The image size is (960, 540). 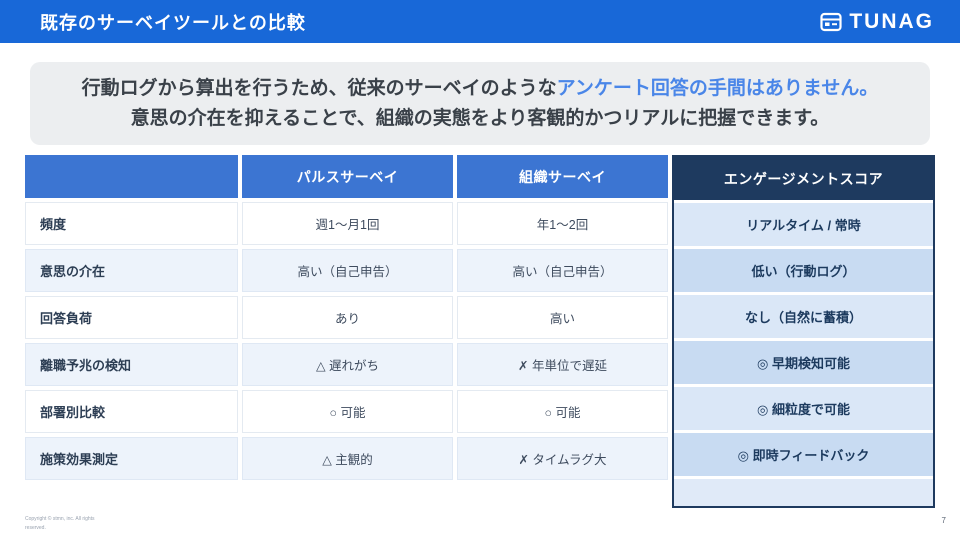 I want to click on row-label: 離職予兆の検知, so click(x=131, y=364).